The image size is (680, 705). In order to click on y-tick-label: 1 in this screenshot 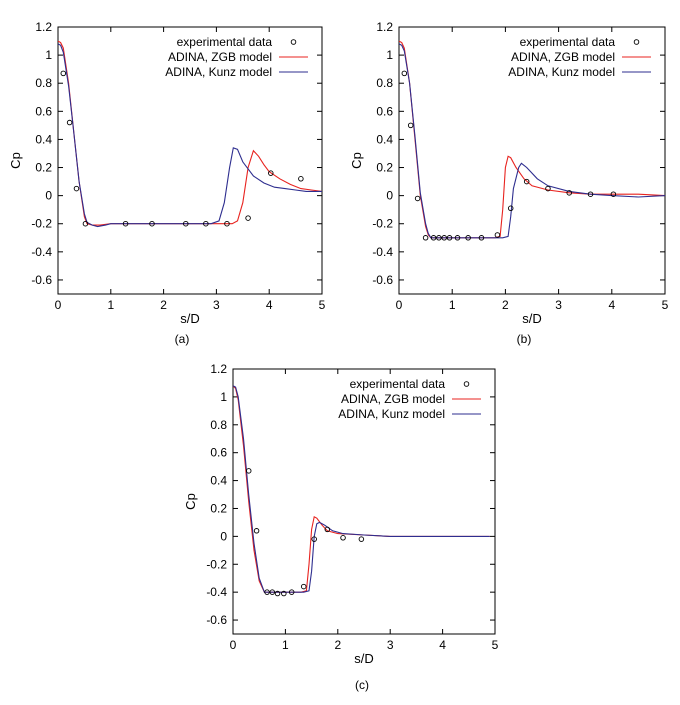, I will do `click(389, 55)`.